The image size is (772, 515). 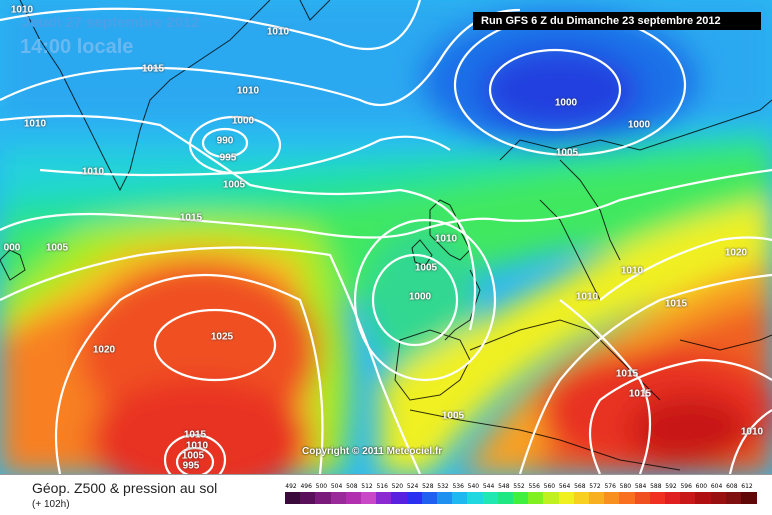 I want to click on scale-tick-label: 592, so click(x=671, y=486).